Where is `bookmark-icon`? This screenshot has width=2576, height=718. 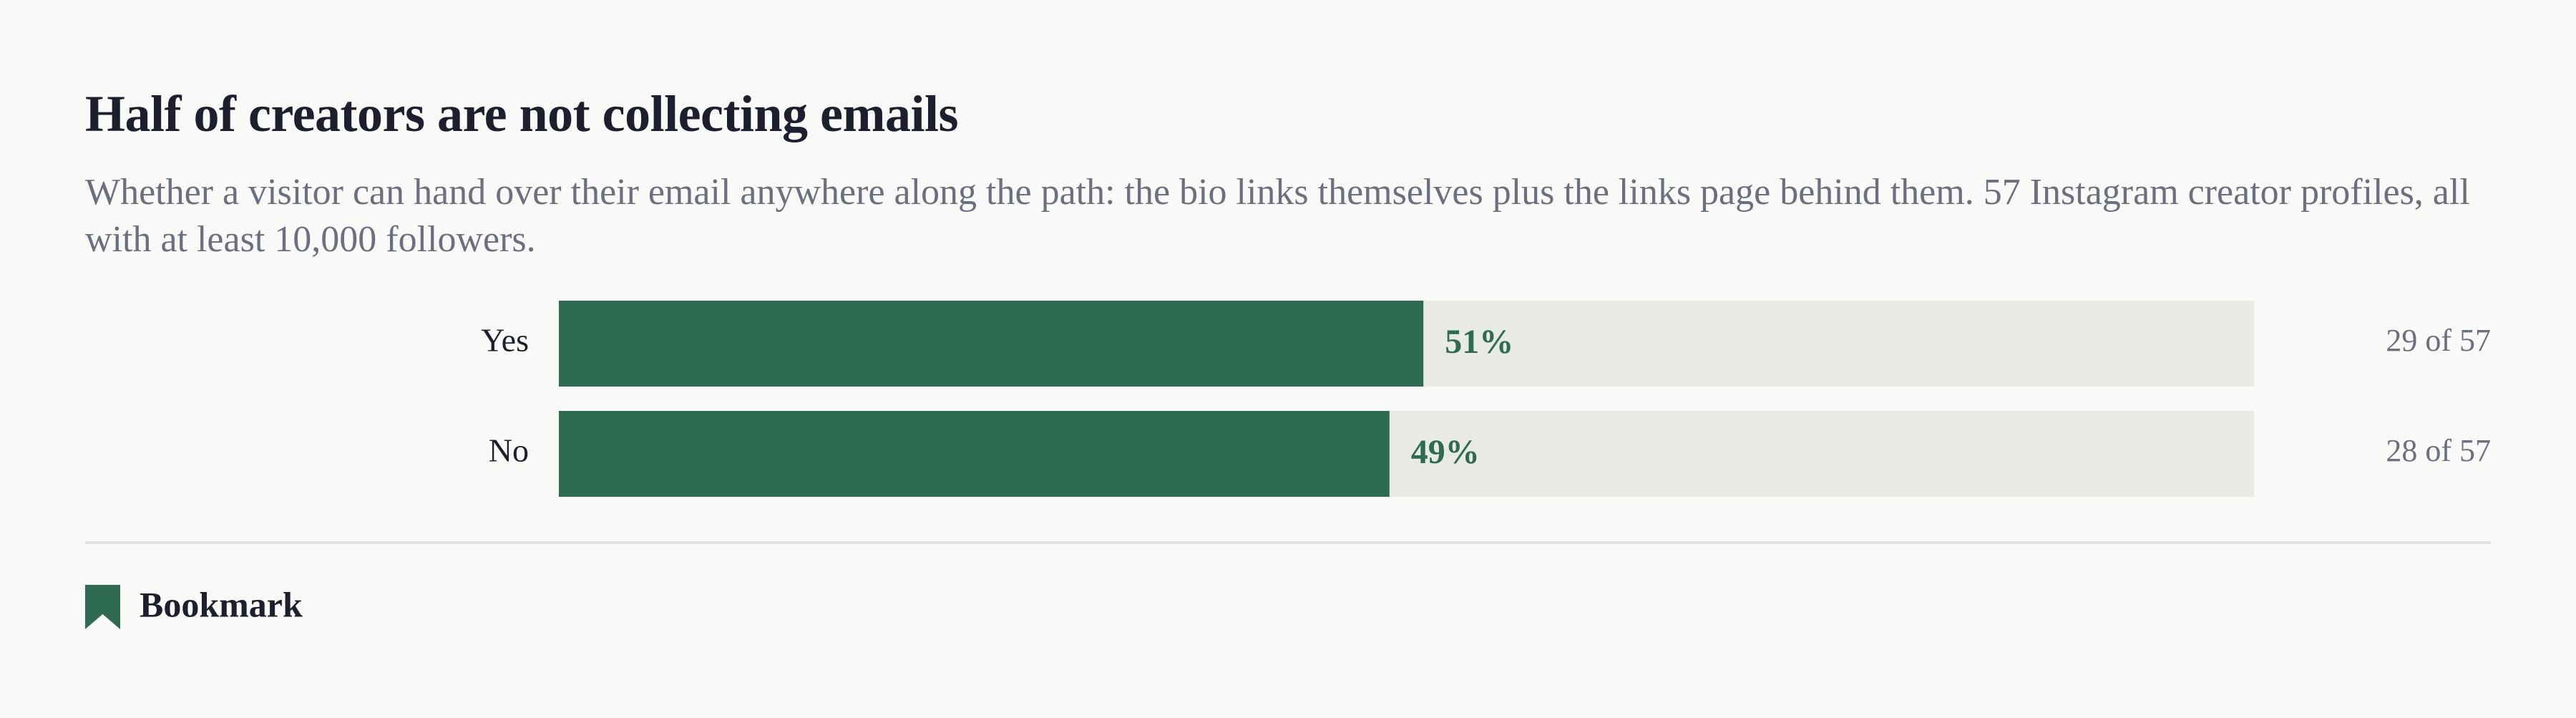 bookmark-icon is located at coordinates (102, 607).